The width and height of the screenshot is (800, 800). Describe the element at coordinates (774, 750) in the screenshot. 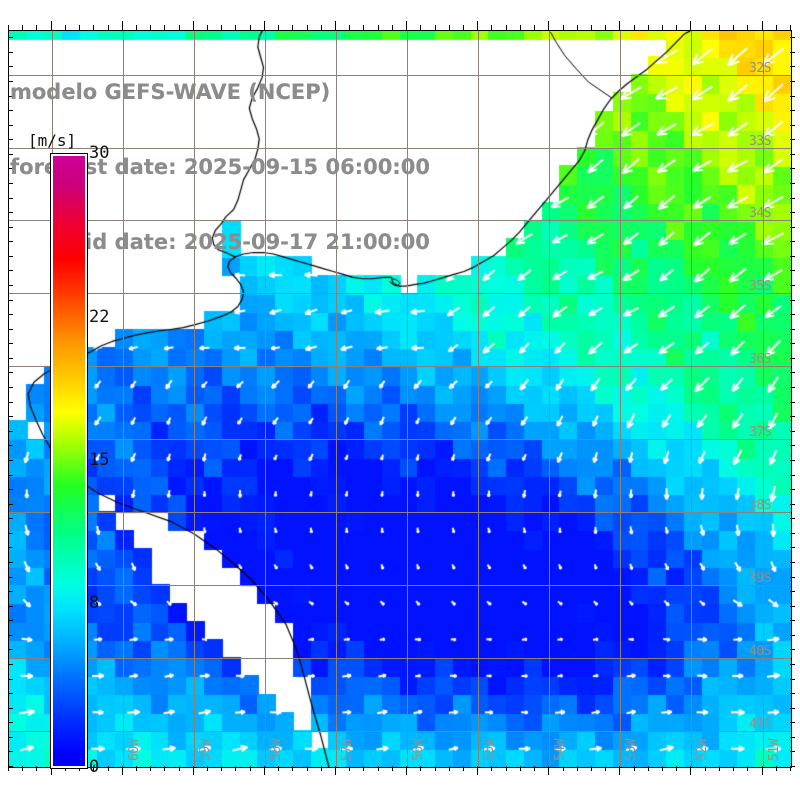

I see `lon-label: 51W` at that location.